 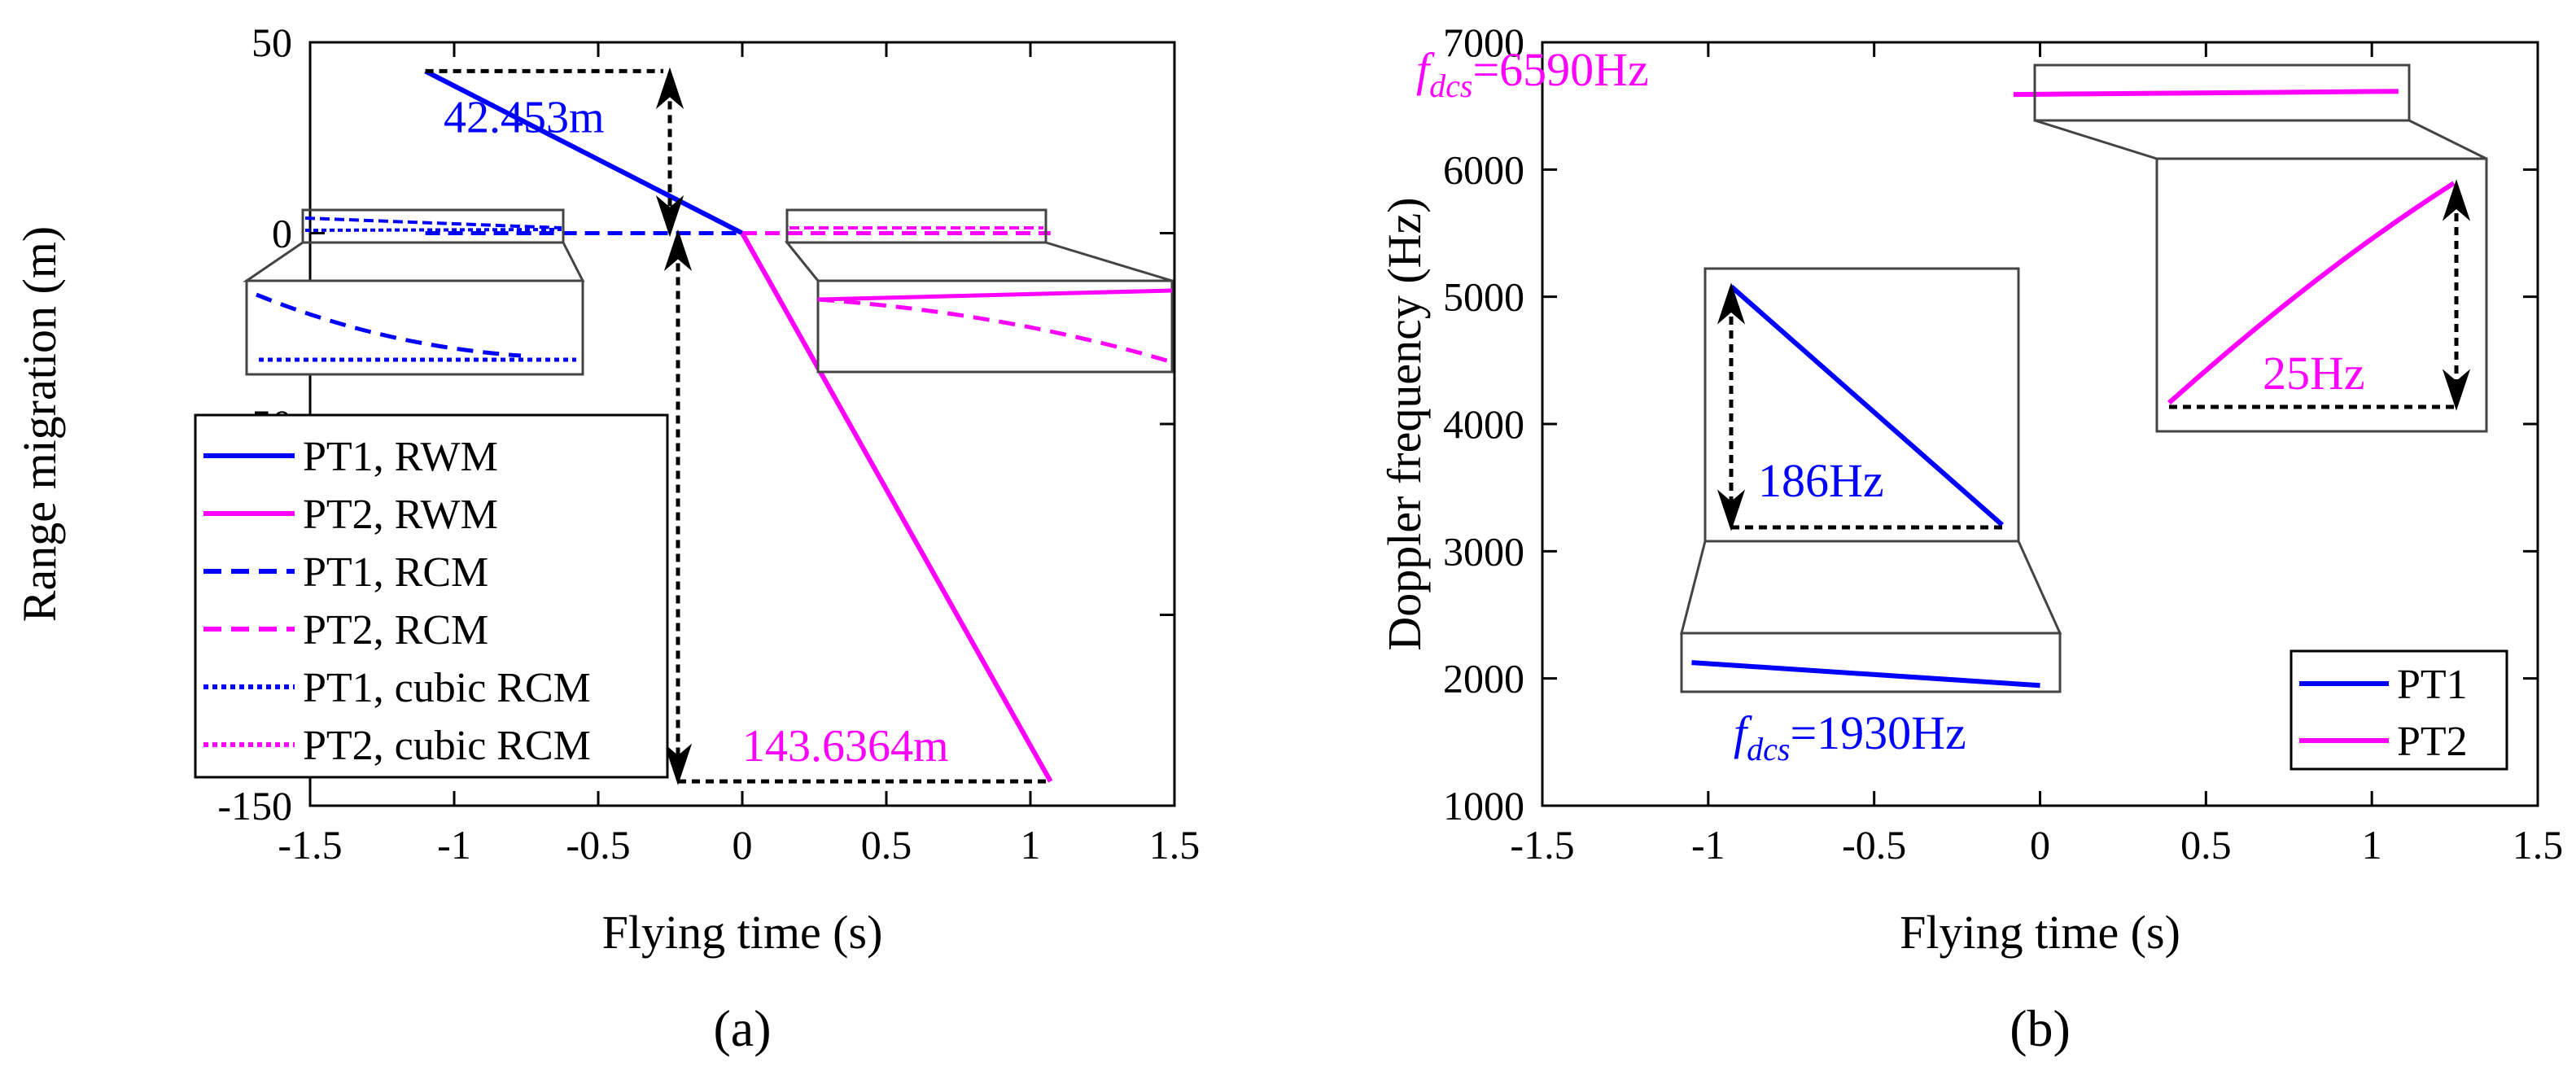 I want to click on panel-a-xtick-label: 1, so click(x=1031, y=845).